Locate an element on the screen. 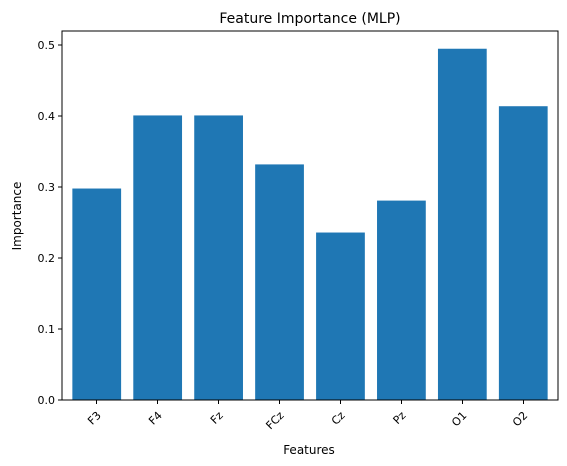  y-tick-label: 0.2 is located at coordinates (47, 258).